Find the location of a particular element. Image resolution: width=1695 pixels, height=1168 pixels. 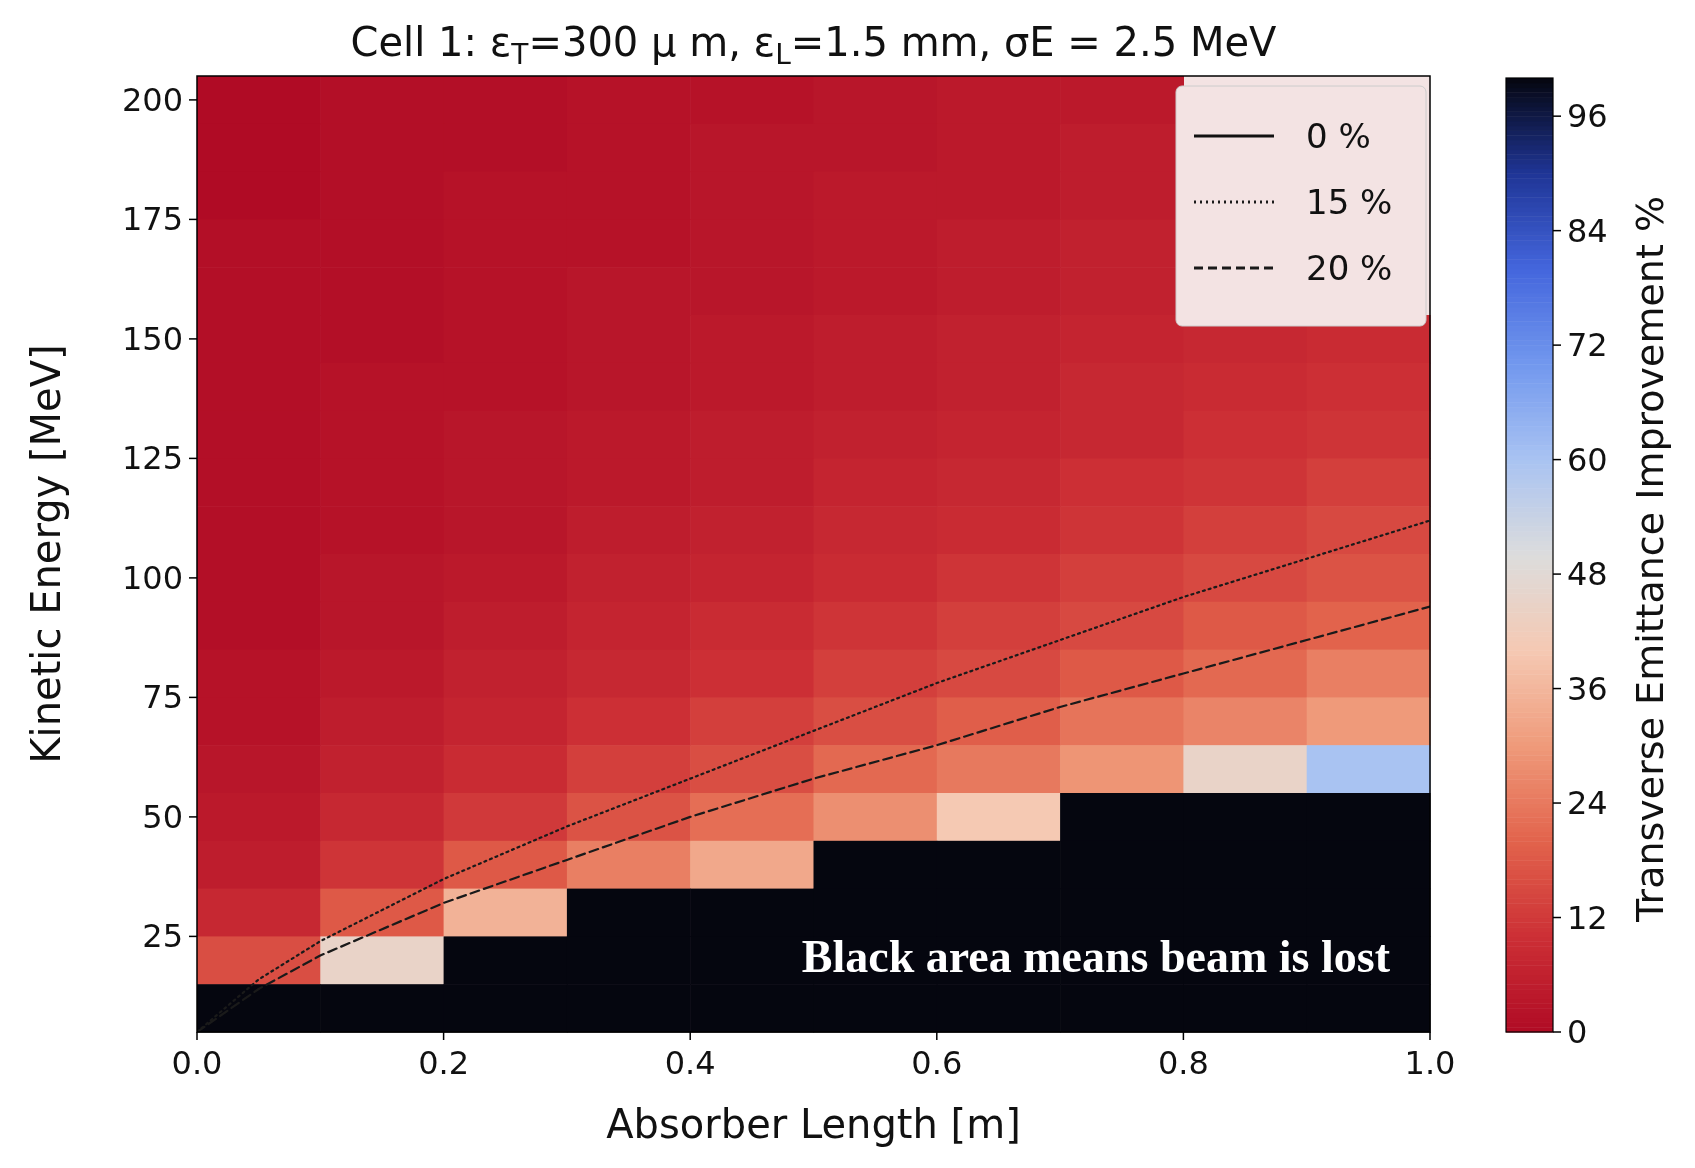

color-bar-label: 12 is located at coordinates (1587, 917).